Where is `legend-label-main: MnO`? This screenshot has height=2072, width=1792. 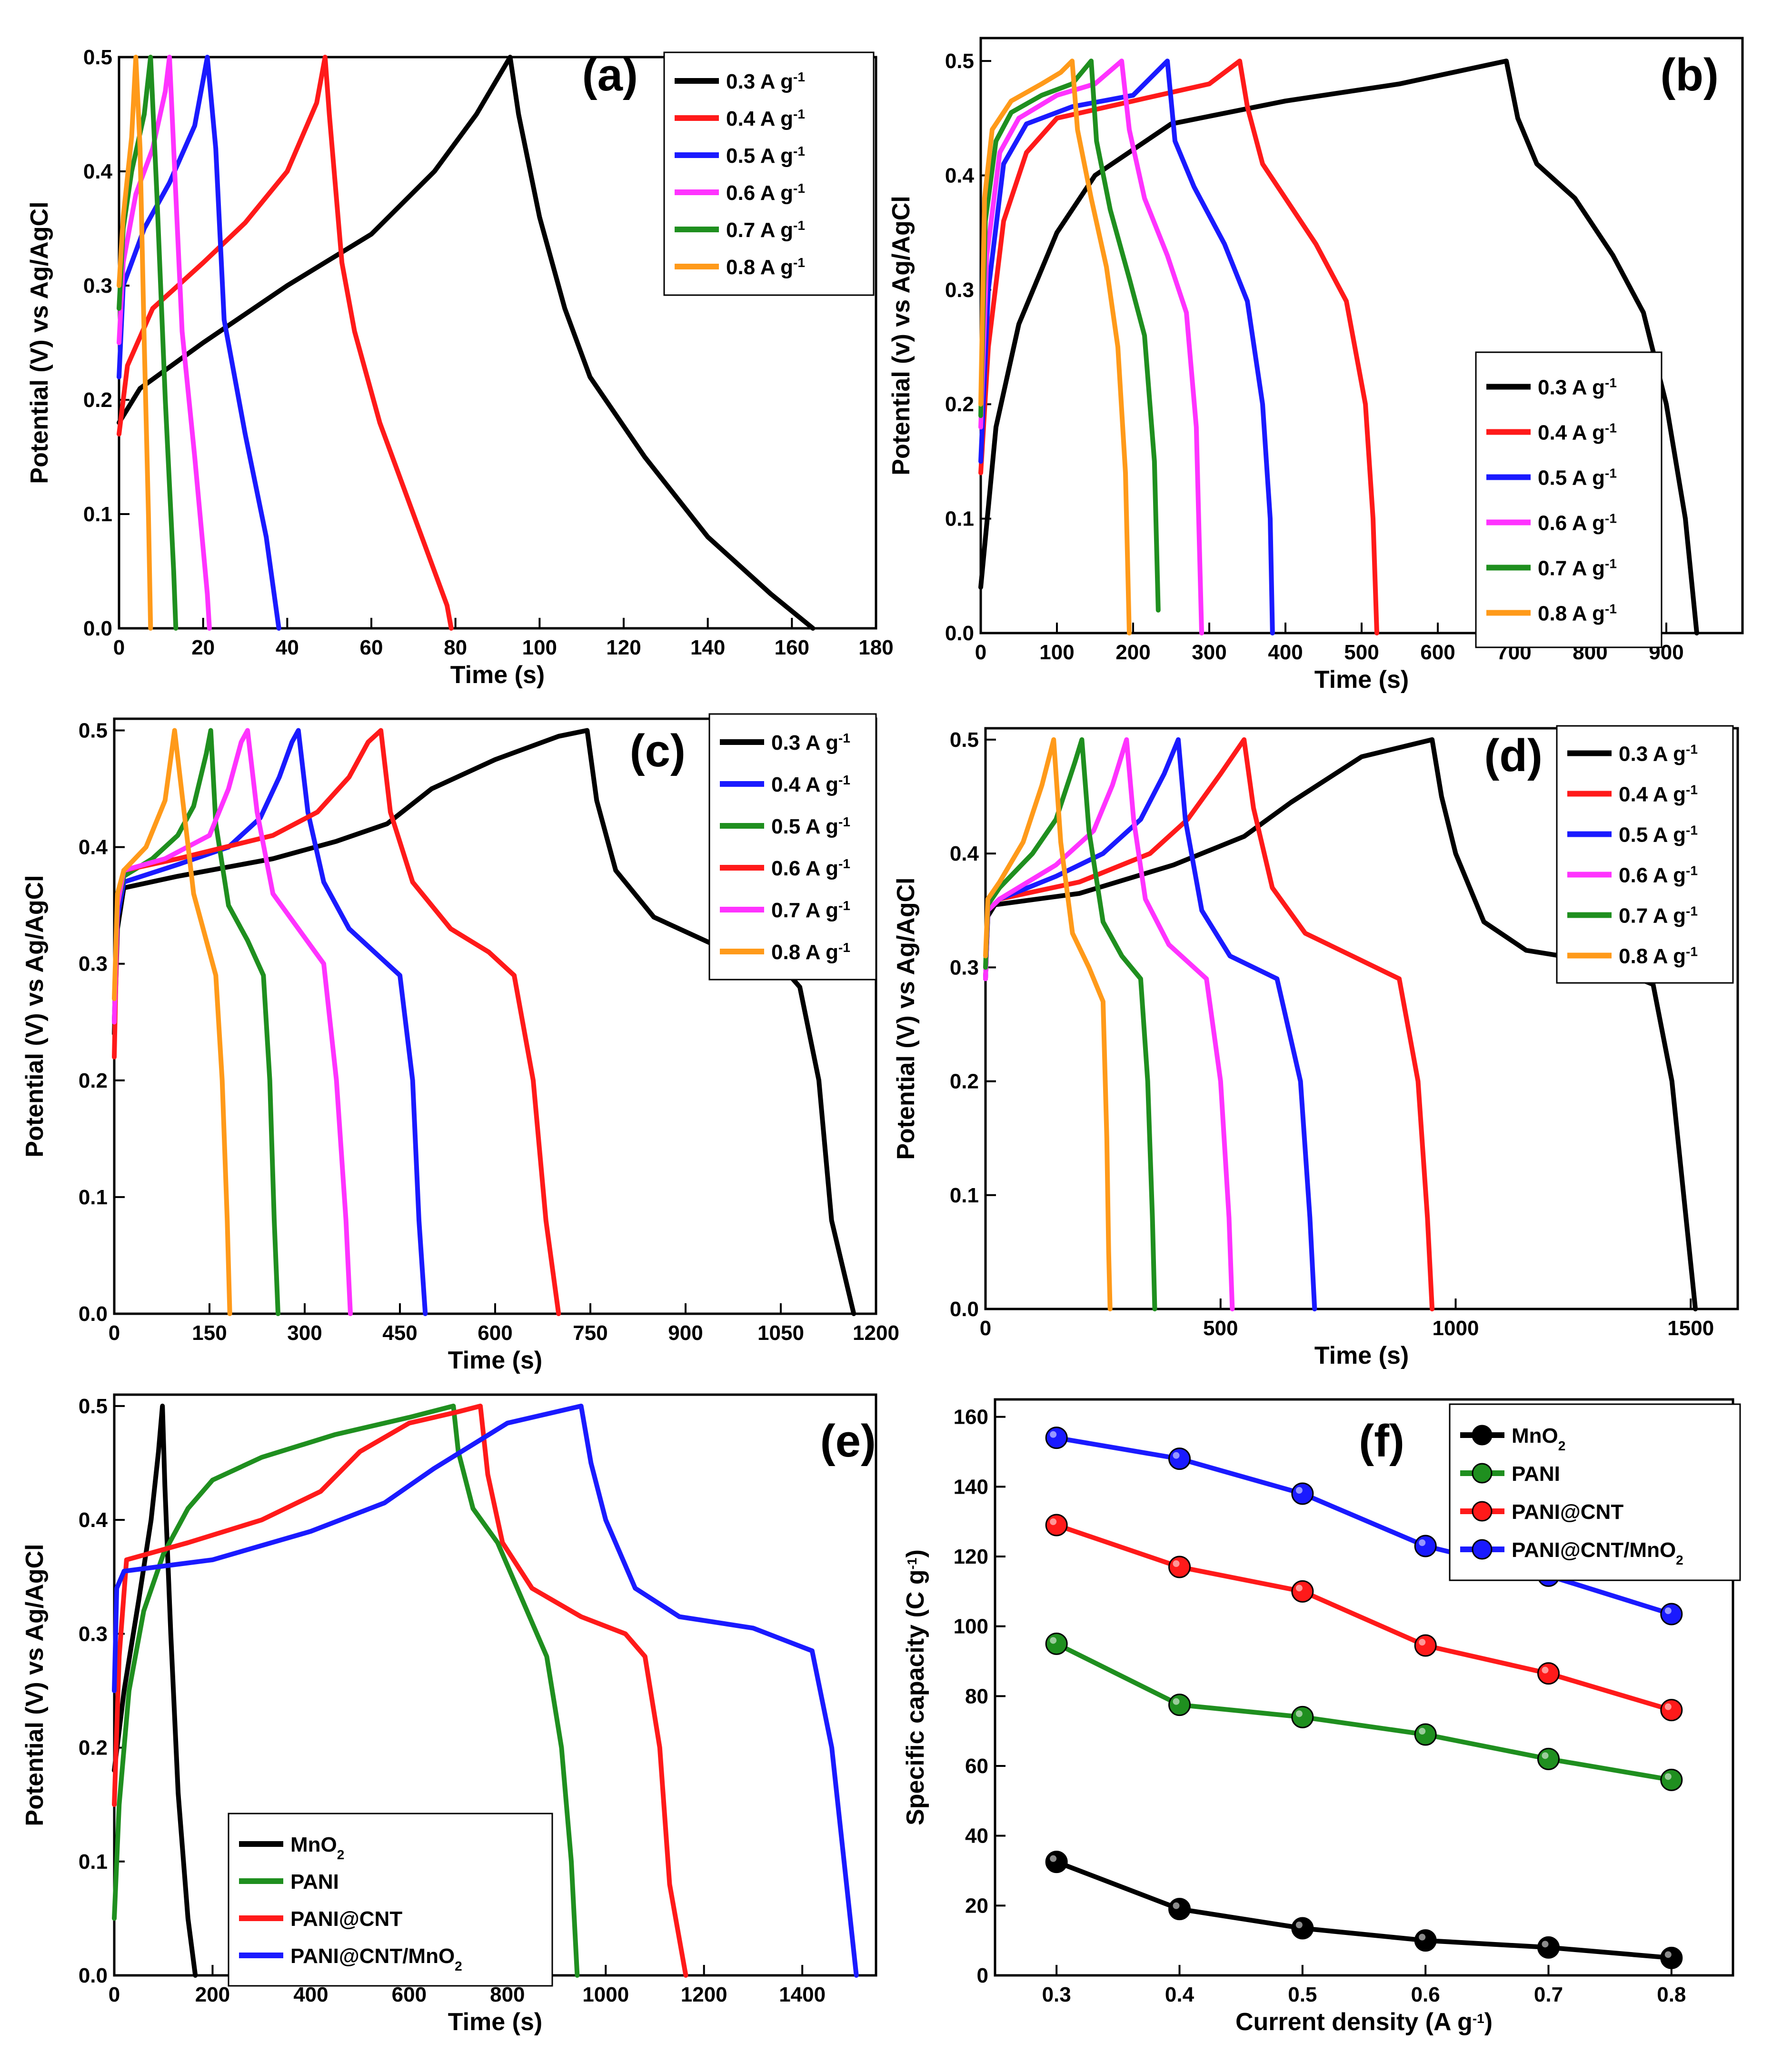 legend-label-main: MnO is located at coordinates (1535, 1435).